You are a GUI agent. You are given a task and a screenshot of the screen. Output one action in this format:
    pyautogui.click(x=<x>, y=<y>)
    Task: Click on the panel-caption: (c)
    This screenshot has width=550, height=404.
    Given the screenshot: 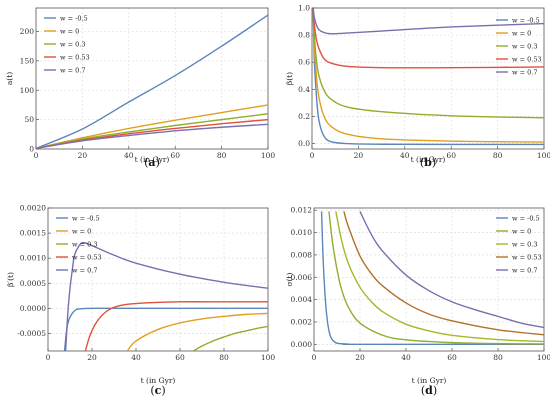 What is the action you would take?
    pyautogui.click(x=157, y=390)
    